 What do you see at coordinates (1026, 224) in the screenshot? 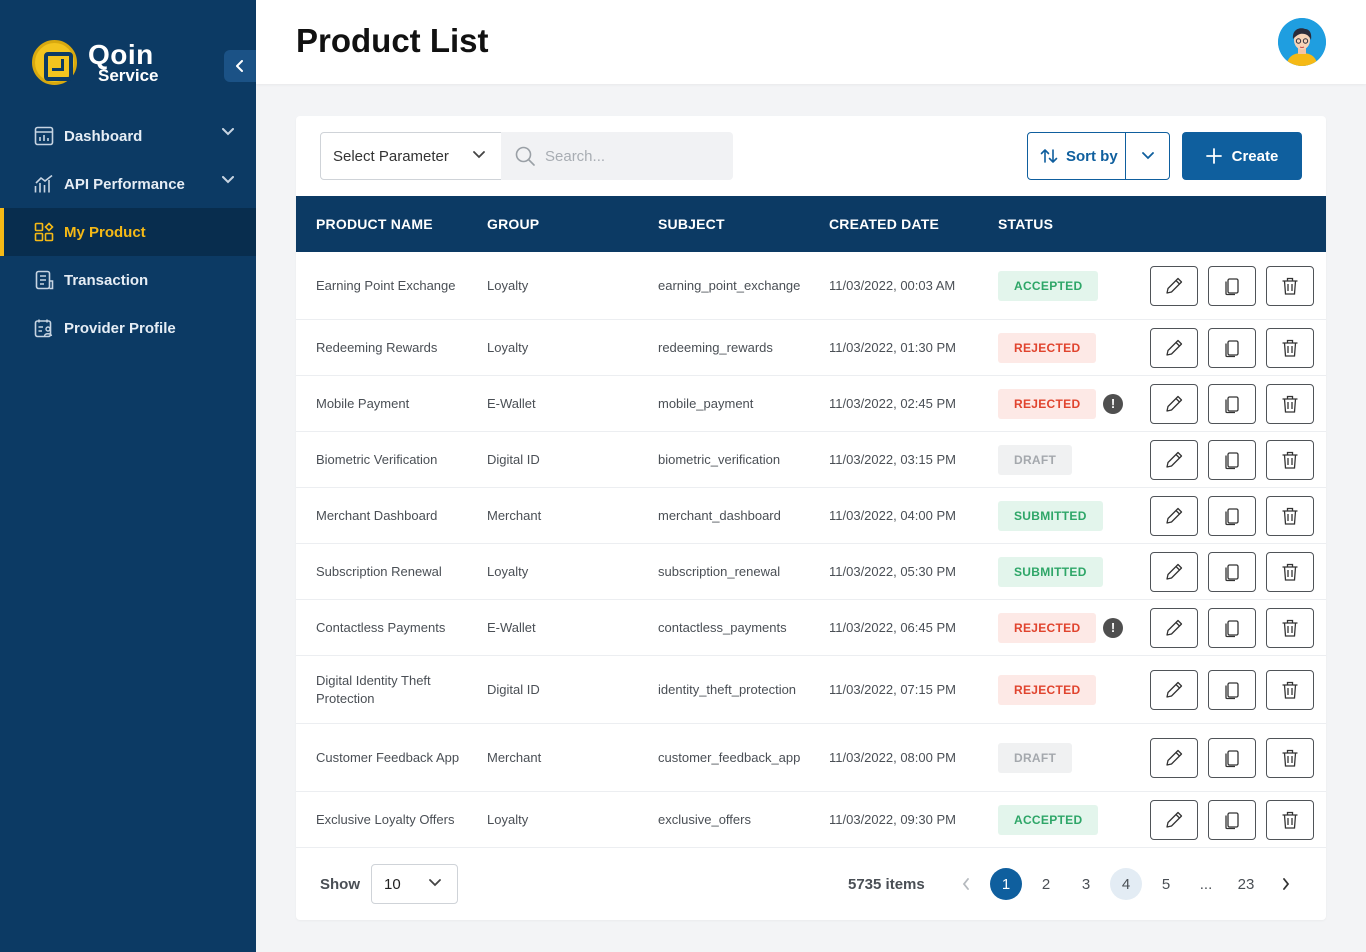
I see `column-header-status: STATUS` at bounding box center [1026, 224].